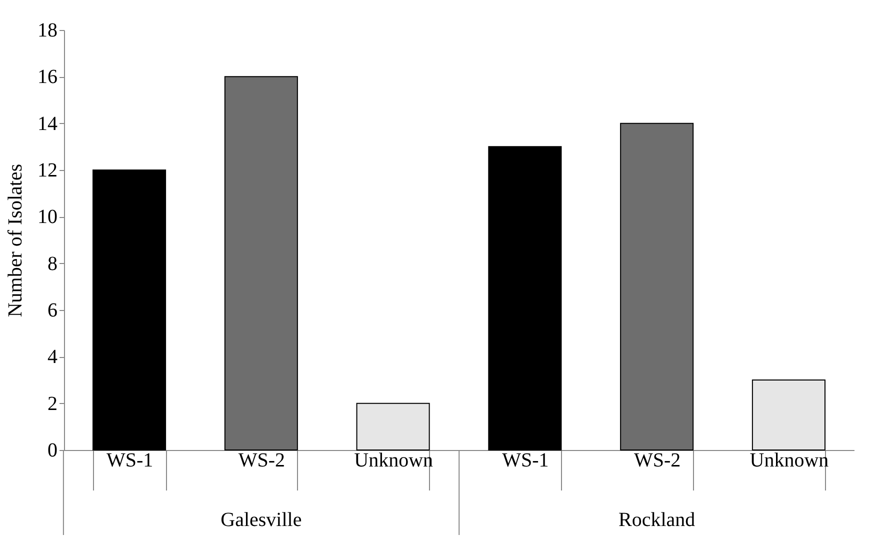 Image resolution: width=895 pixels, height=550 pixels. I want to click on text: Rockland, so click(657, 520).